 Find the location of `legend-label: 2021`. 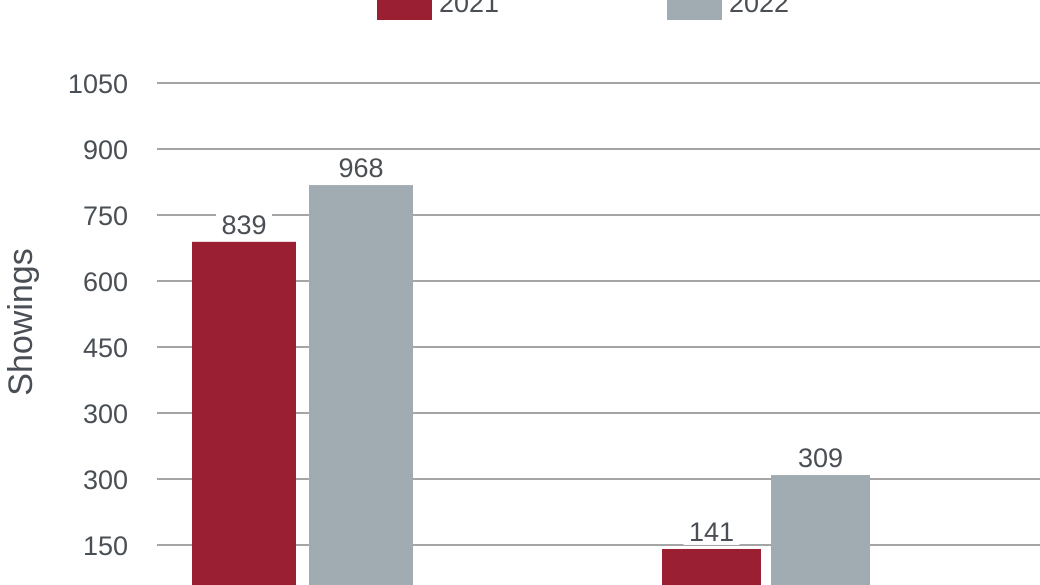

legend-label: 2021 is located at coordinates (469, 9).